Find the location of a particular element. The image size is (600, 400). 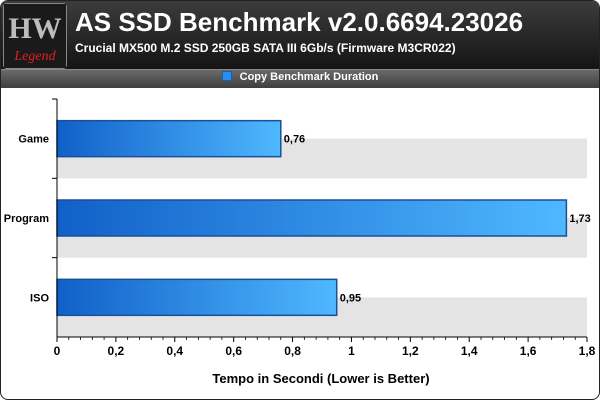

x-axis-label: Tempo in Secondi (Lower is Better) is located at coordinates (320, 378).